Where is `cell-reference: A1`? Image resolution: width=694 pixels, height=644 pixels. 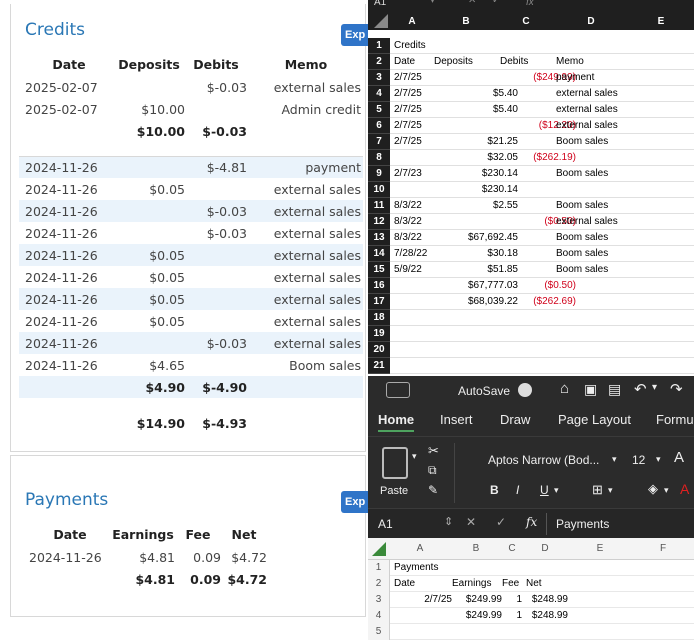
cell-reference: A1 is located at coordinates (385, 524).